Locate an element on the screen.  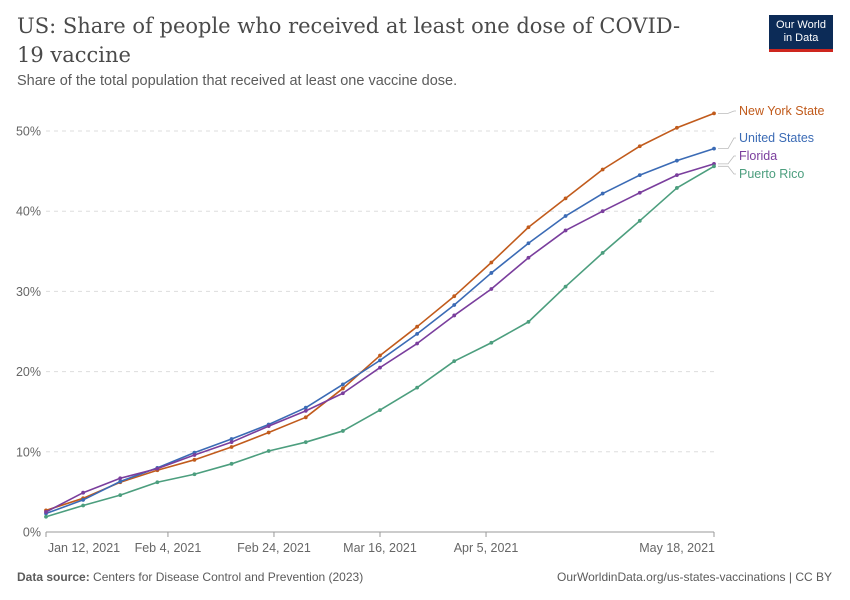
y-tick-label: 0% is located at coordinates (32, 533).